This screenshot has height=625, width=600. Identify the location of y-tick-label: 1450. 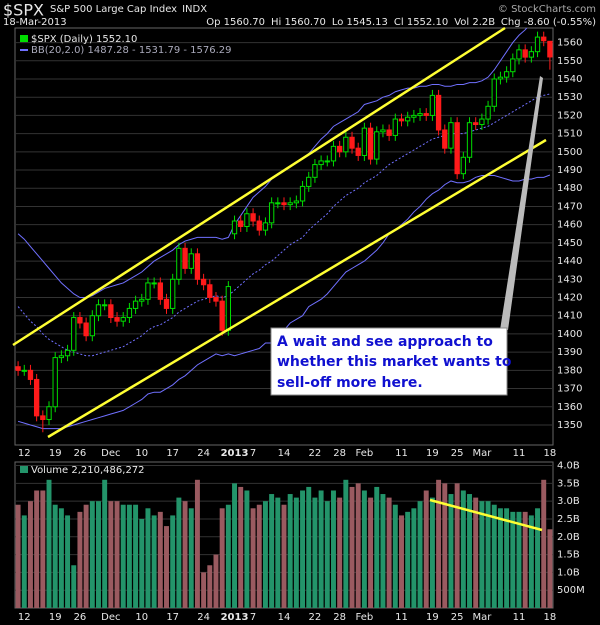
(569, 243).